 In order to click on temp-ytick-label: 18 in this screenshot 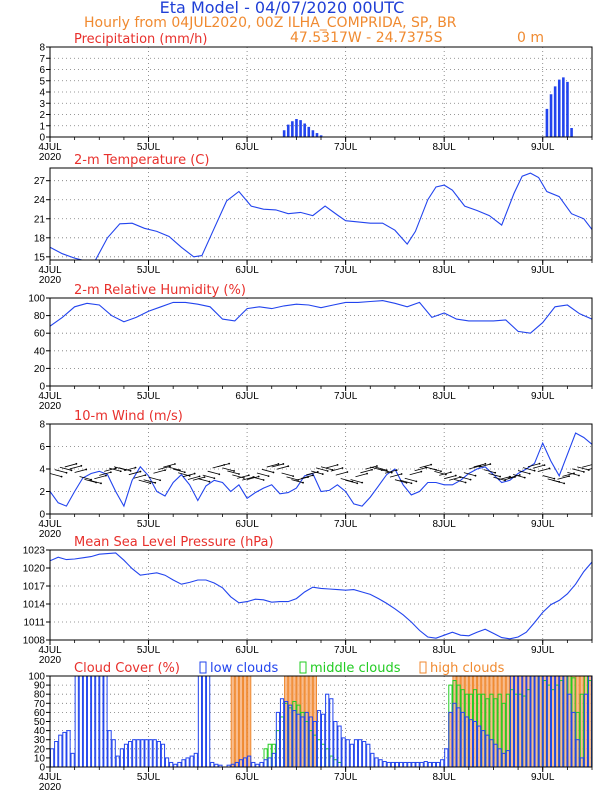, I will do `click(40, 238)`.